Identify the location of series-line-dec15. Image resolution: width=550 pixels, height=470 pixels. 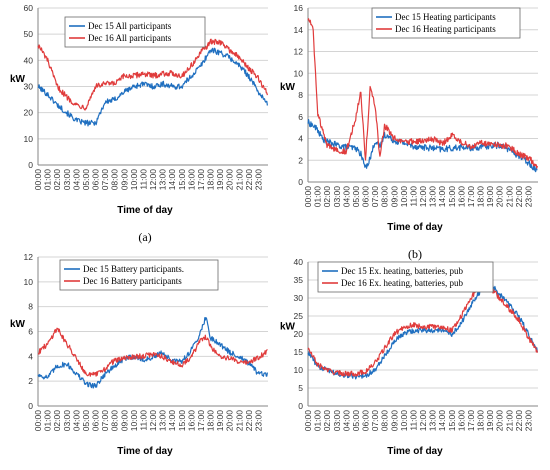
(152, 87).